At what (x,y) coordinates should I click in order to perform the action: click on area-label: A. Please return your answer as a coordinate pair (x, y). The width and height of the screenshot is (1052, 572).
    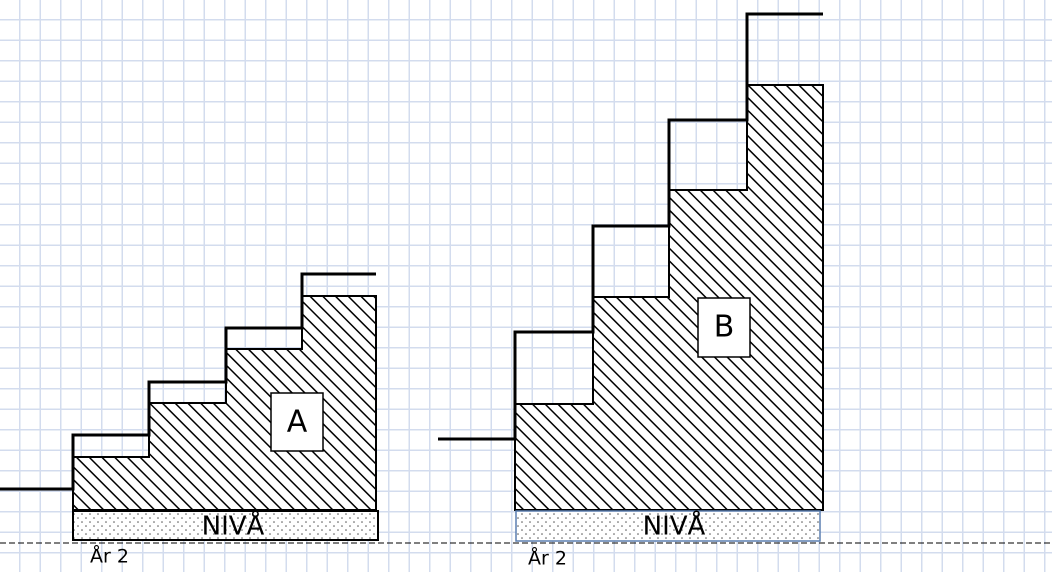
    Looking at the image, I should click on (297, 422).